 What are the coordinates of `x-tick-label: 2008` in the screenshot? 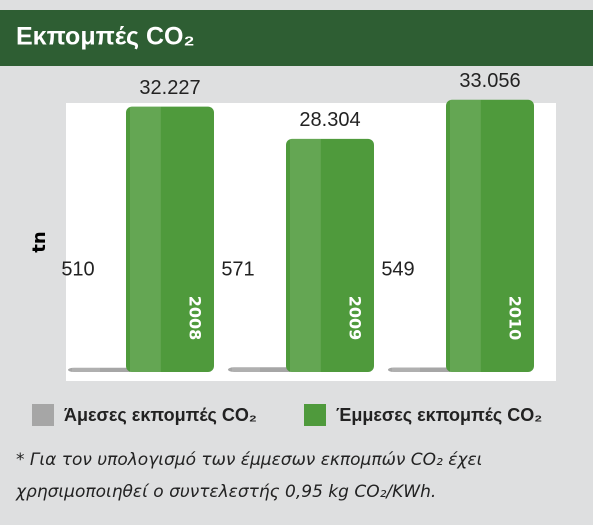 It's located at (195, 318).